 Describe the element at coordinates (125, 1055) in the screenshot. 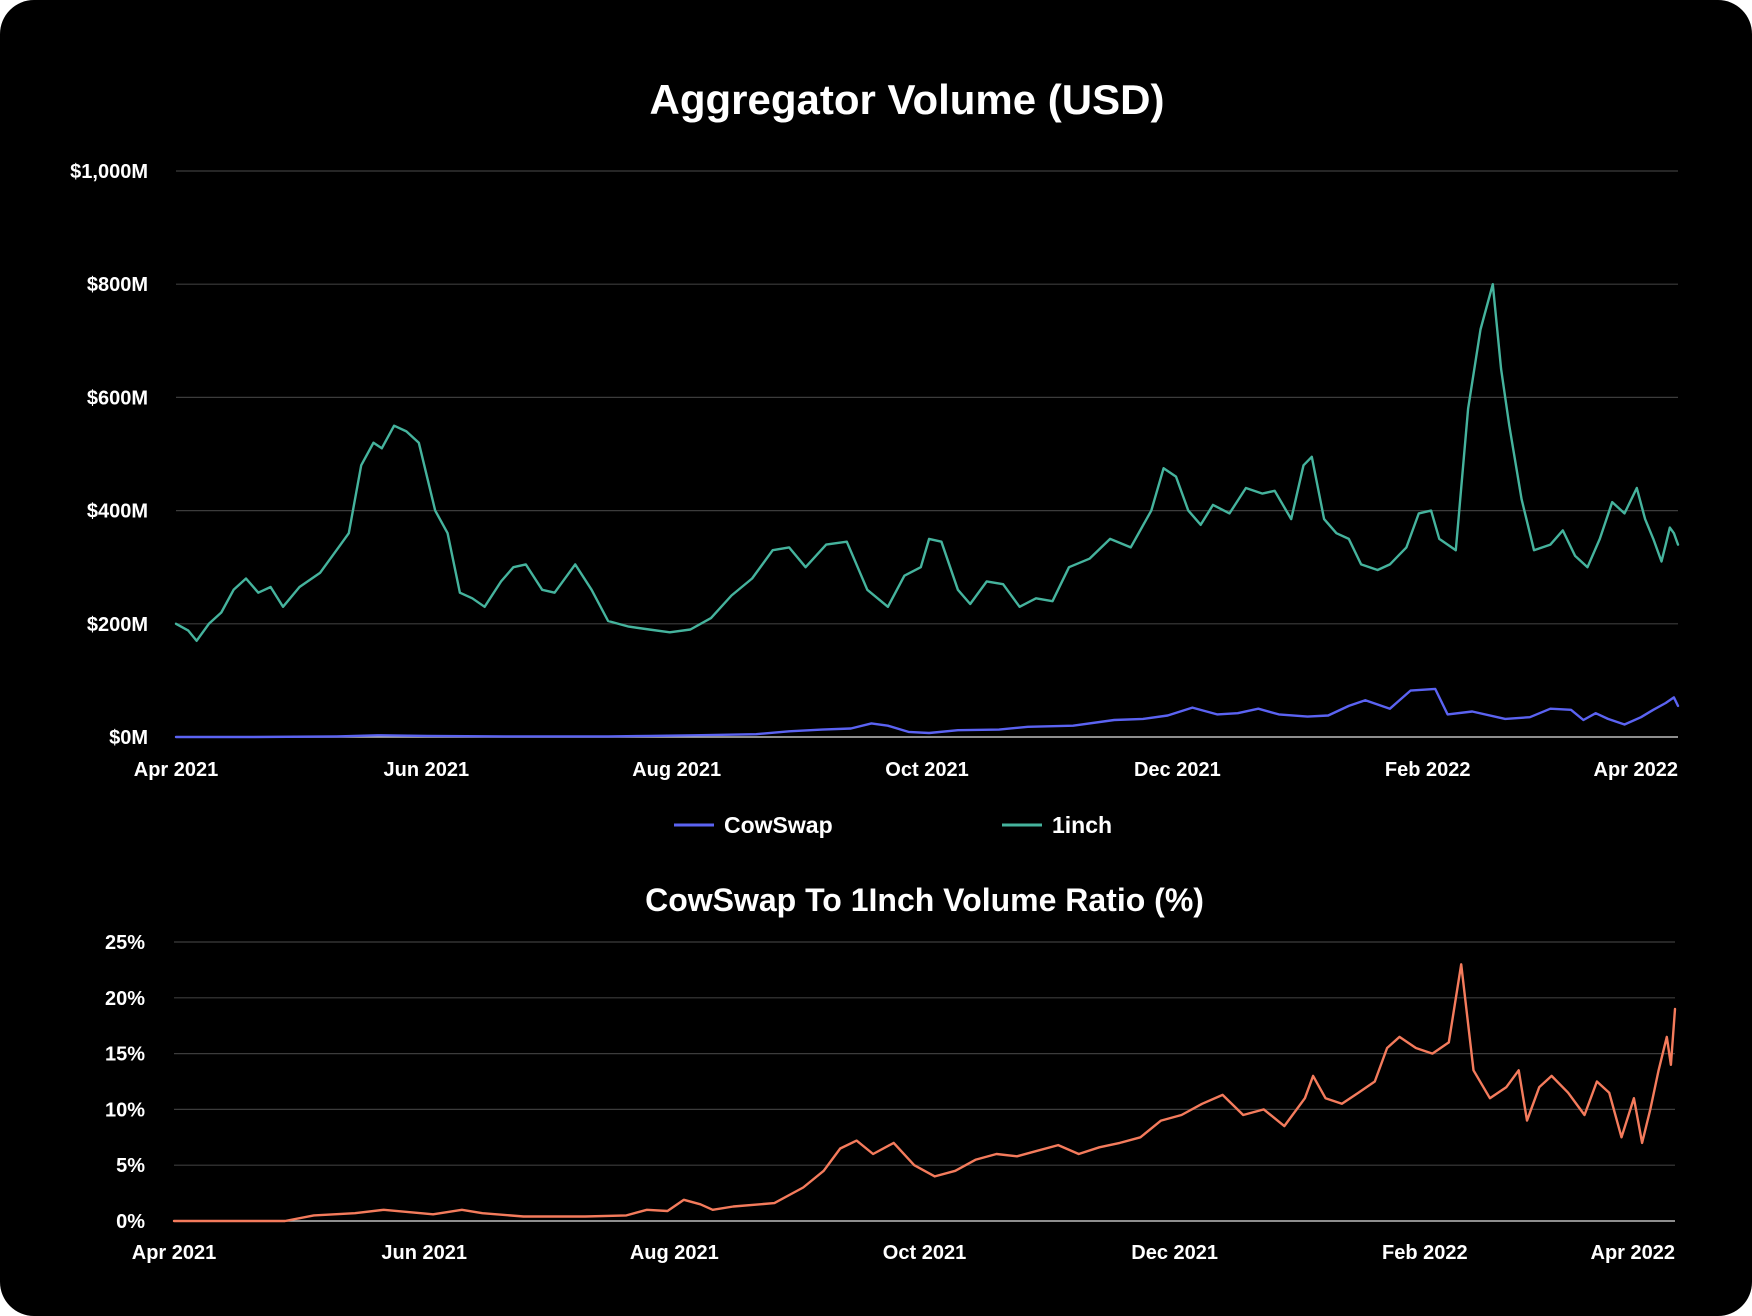

I see `y-tick-label: 15%` at that location.